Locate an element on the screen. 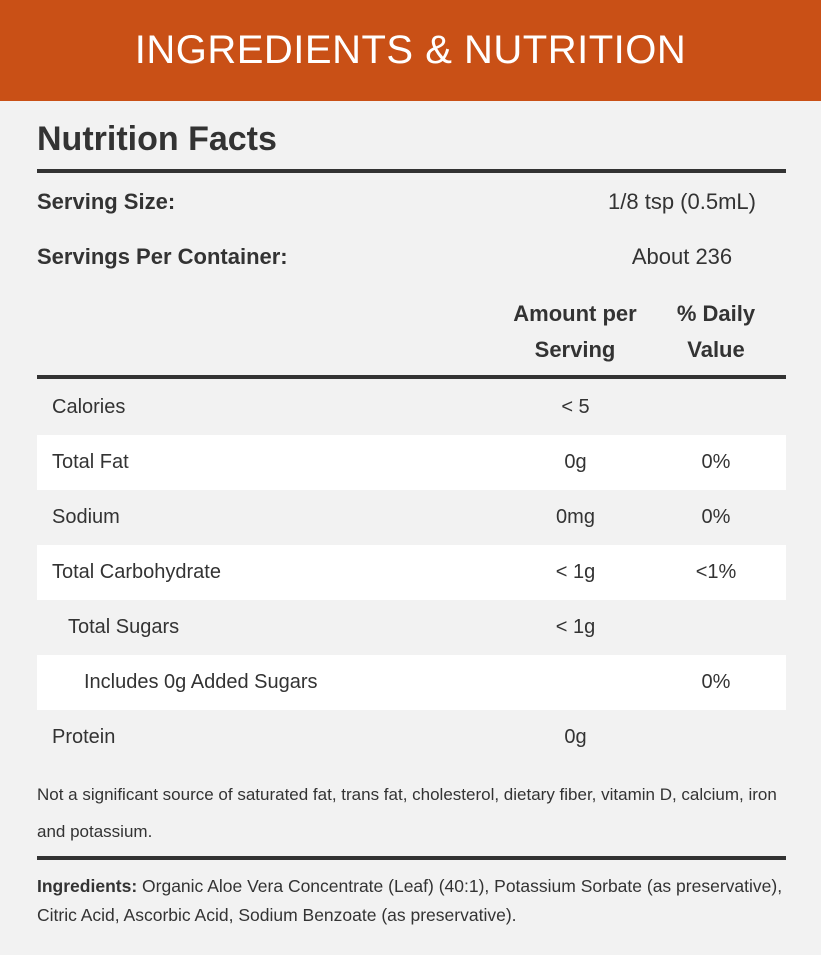 The image size is (821, 955). amount-per-serving-header: Amount per Serving is located at coordinates (575, 332).